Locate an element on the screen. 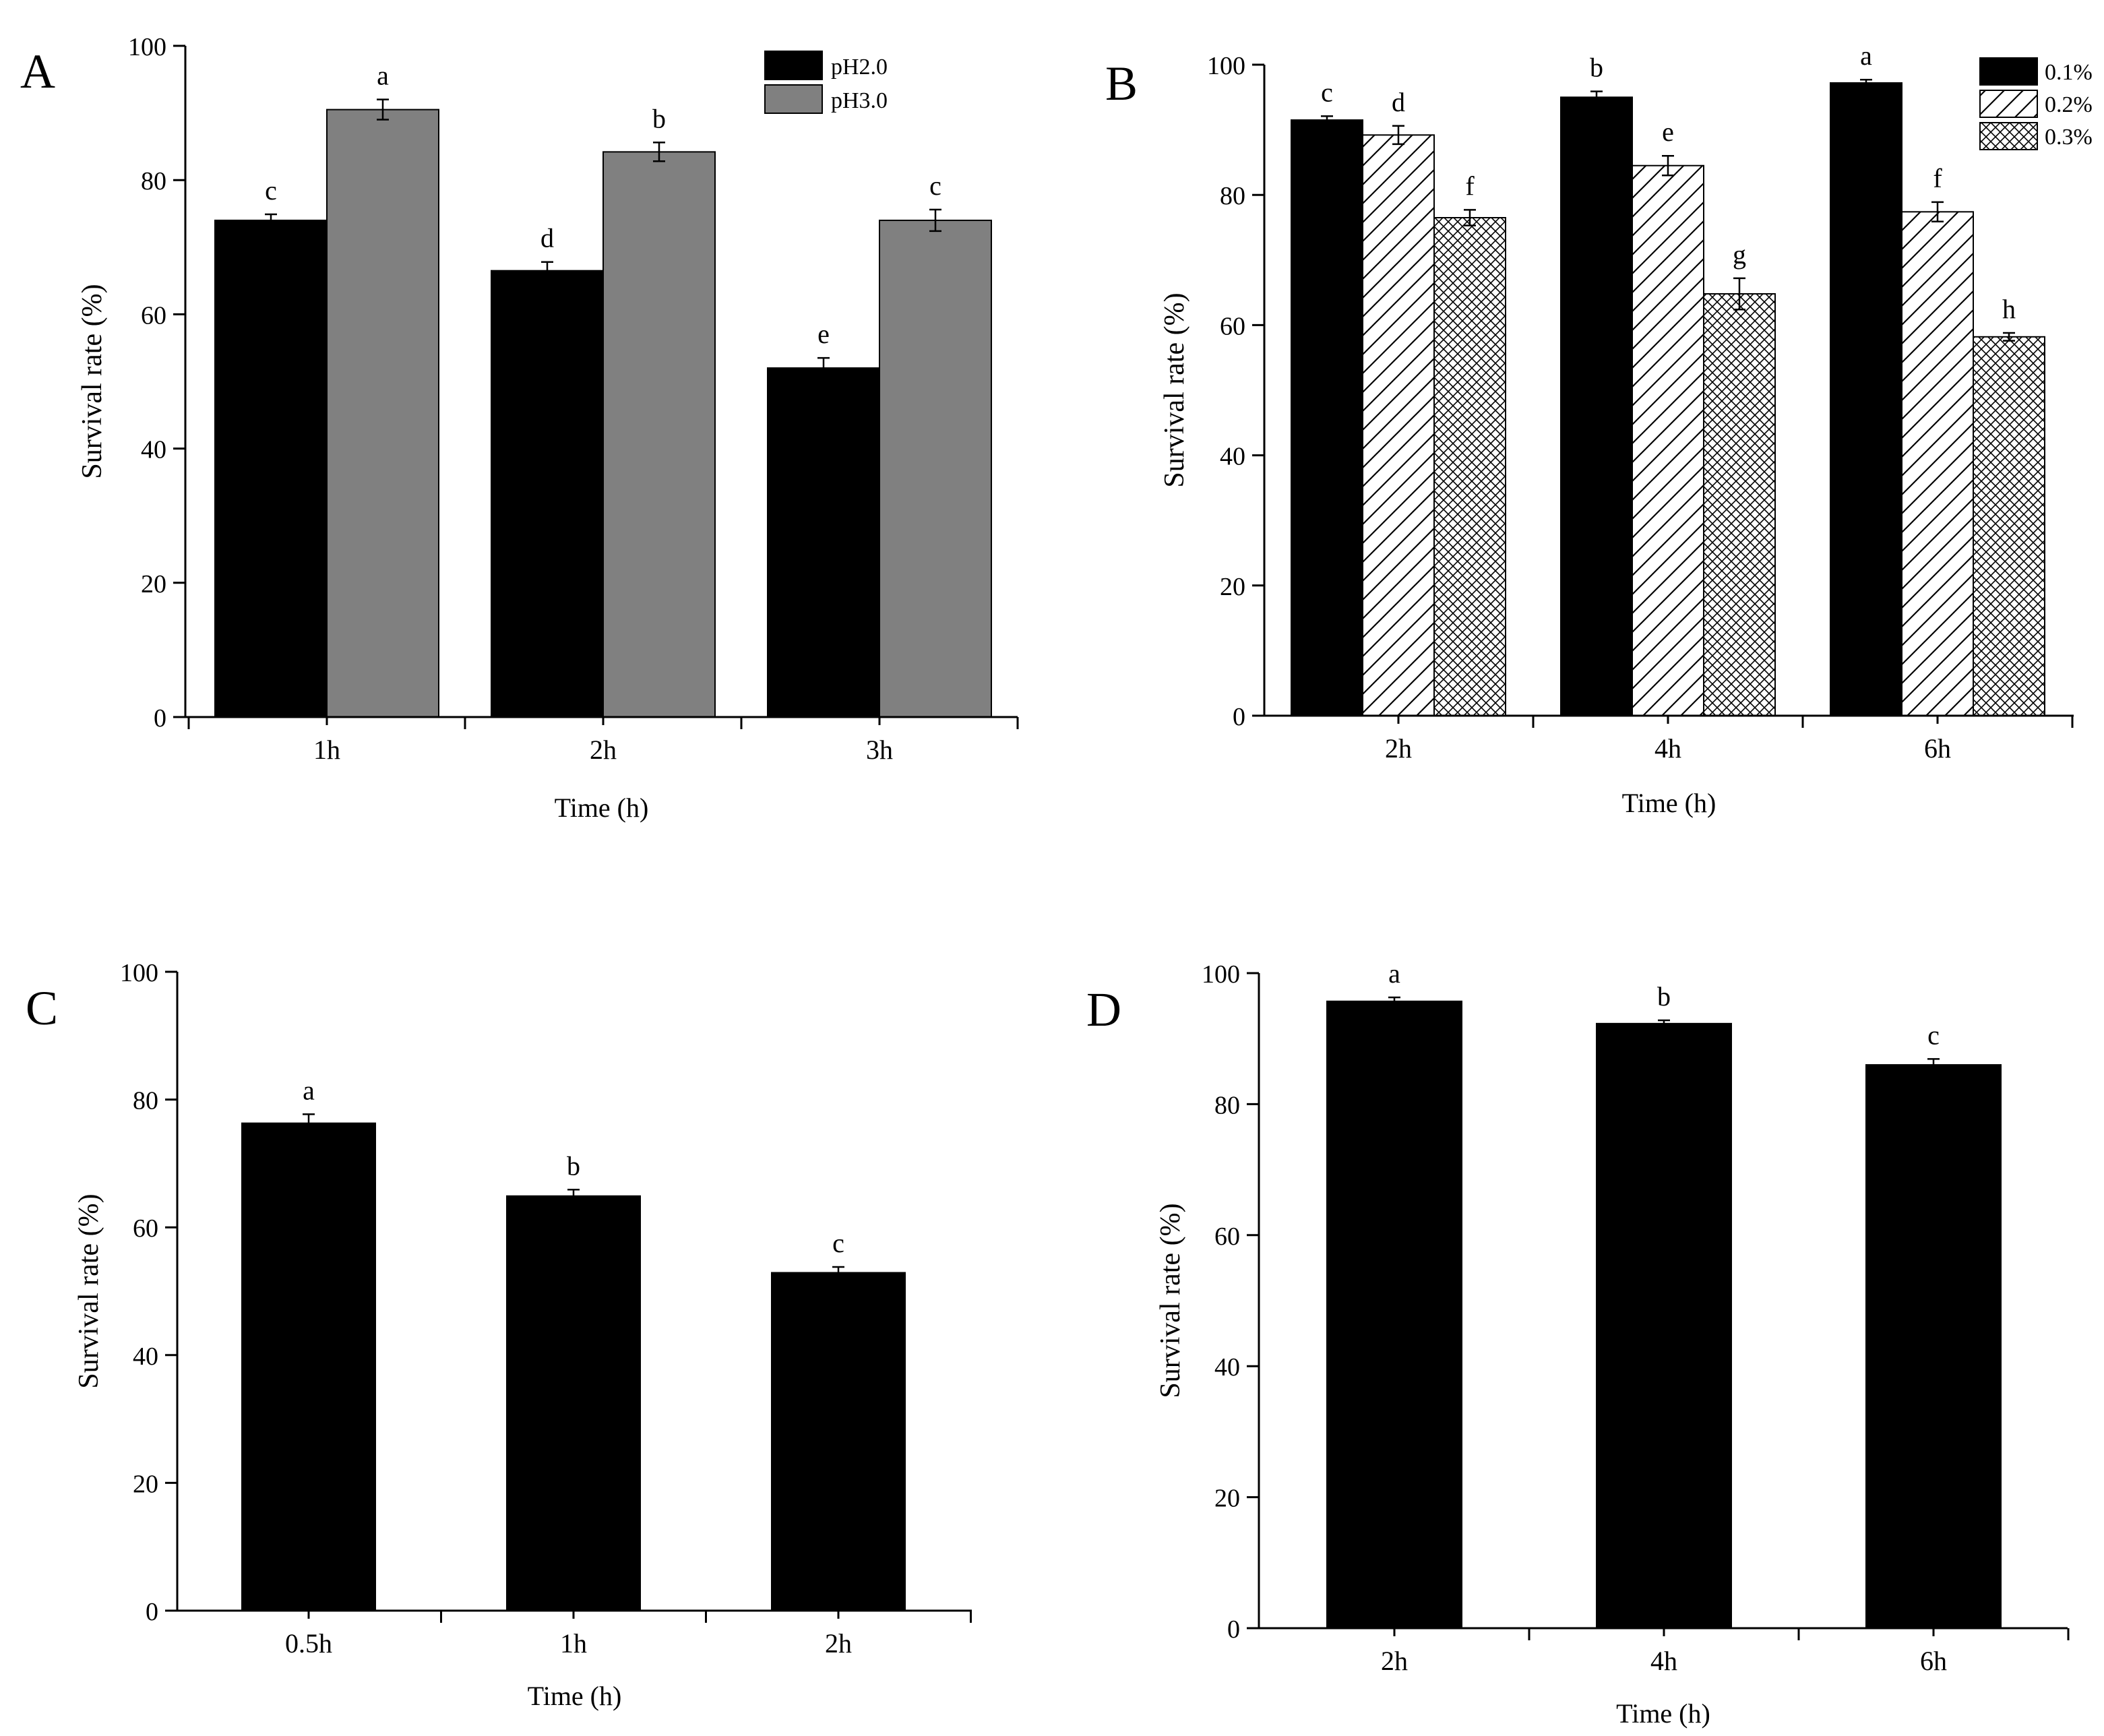 Image resolution: width=2104 pixels, height=1736 pixels. x-tick-label: 3h is located at coordinates (879, 750).